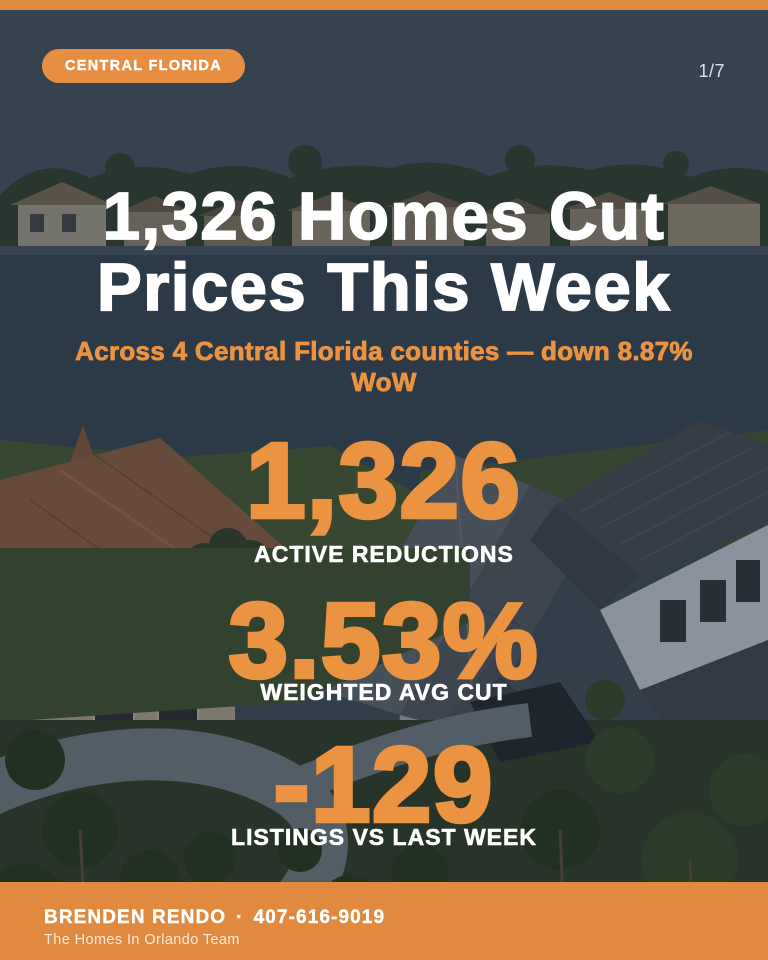 This screenshot has height=960, width=768. Describe the element at coordinates (383, 641) in the screenshot. I see `stat-weighted-avg-cut-value: 3.53%` at that location.